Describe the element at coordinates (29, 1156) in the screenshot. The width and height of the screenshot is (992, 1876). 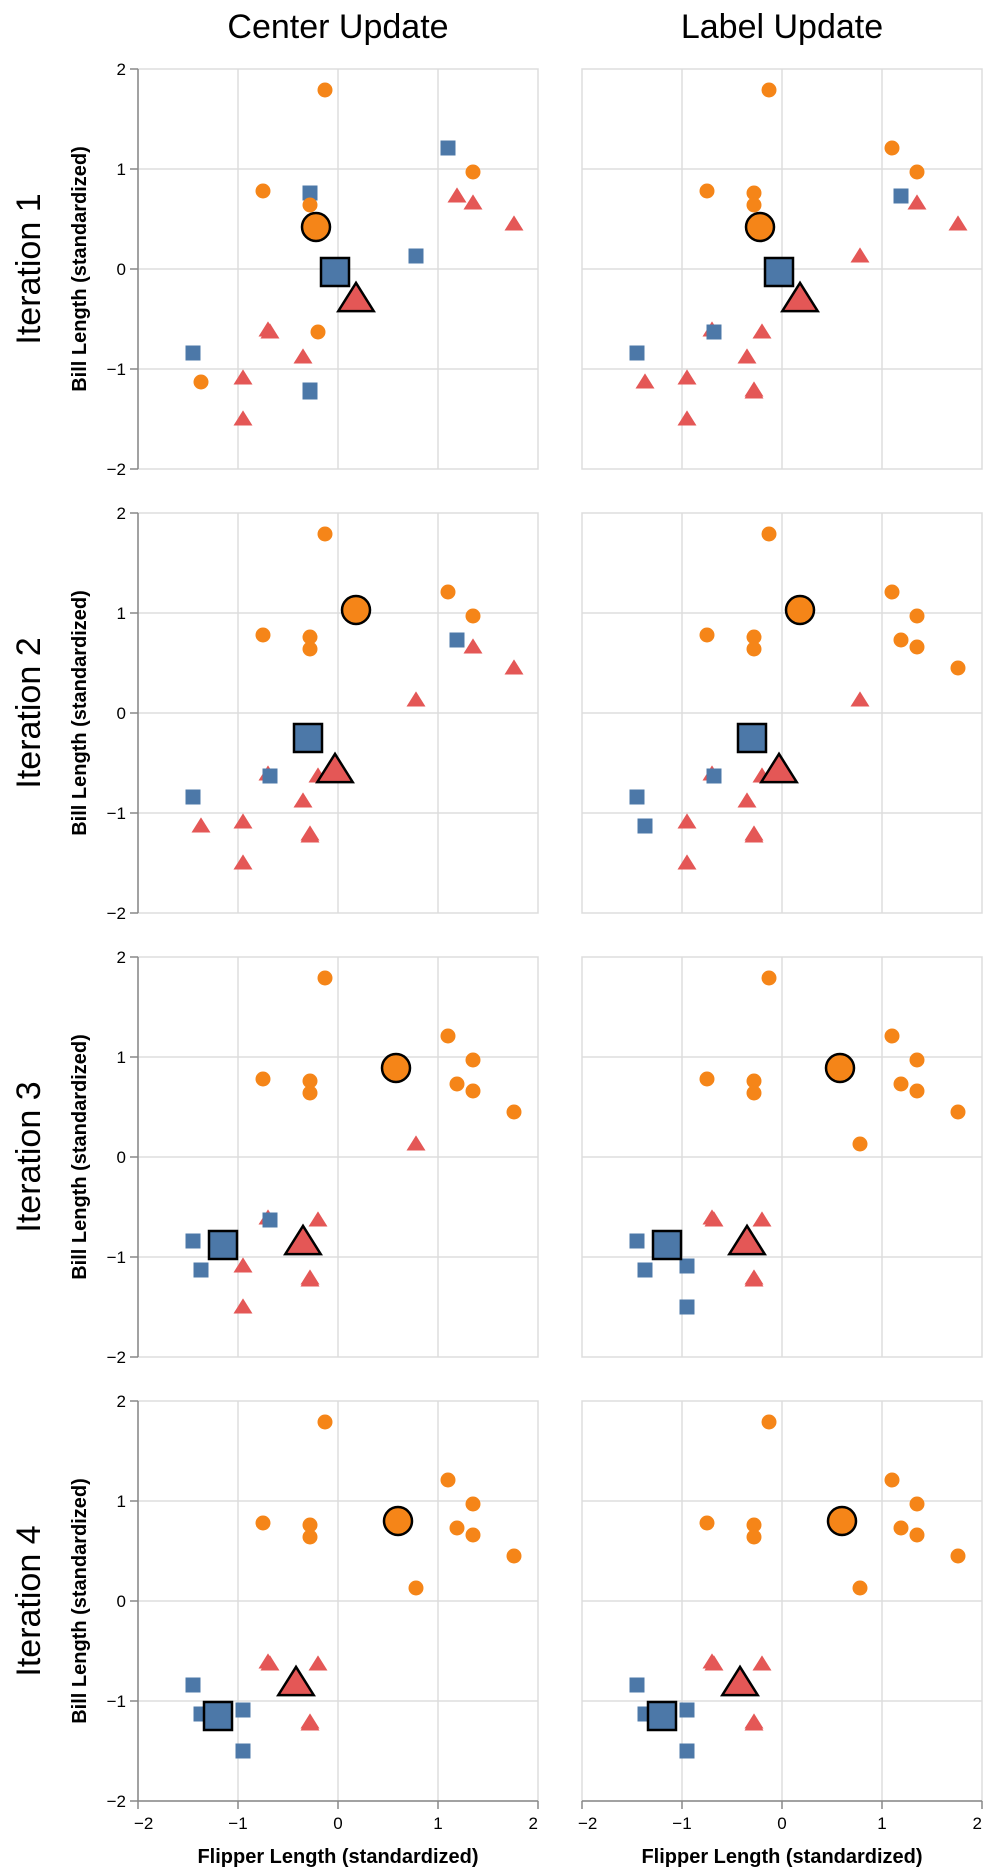
I see `row-title: Iteration 3` at that location.